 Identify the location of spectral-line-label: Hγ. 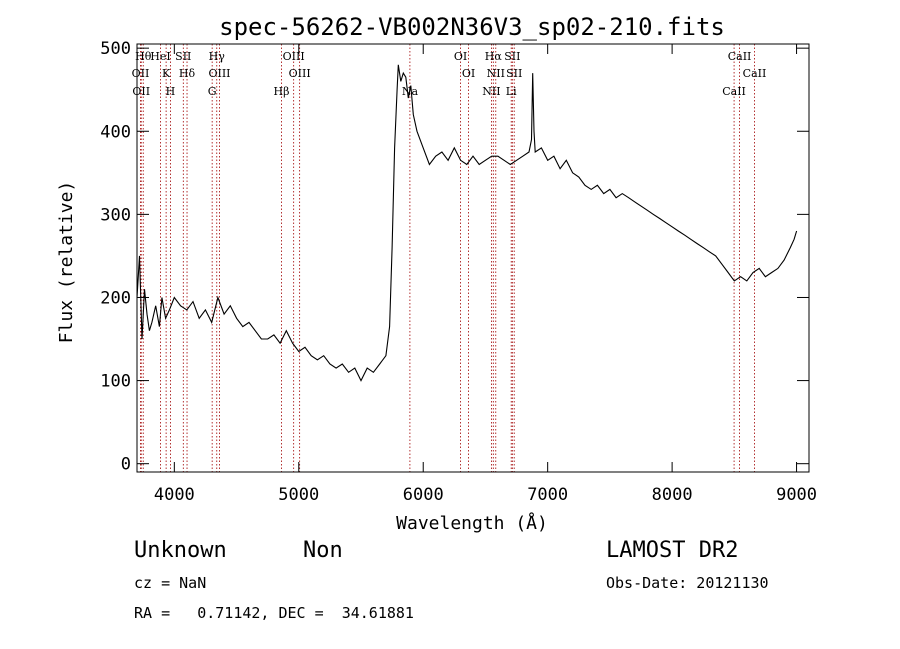
(217, 56).